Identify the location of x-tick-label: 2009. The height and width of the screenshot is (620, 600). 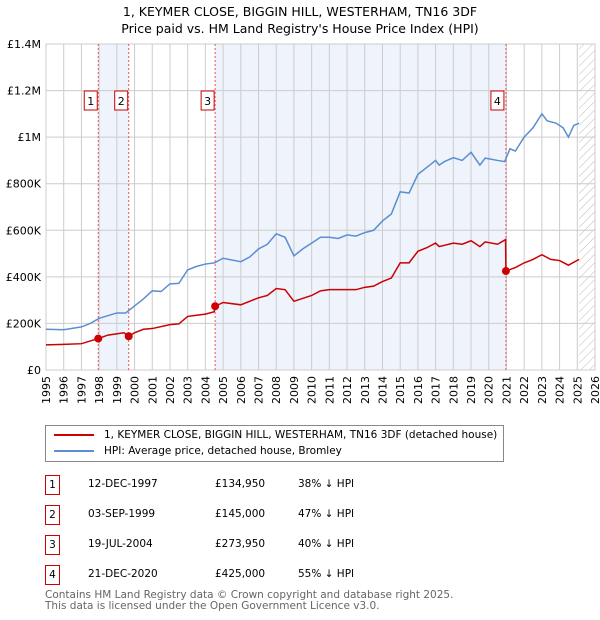
(294, 390).